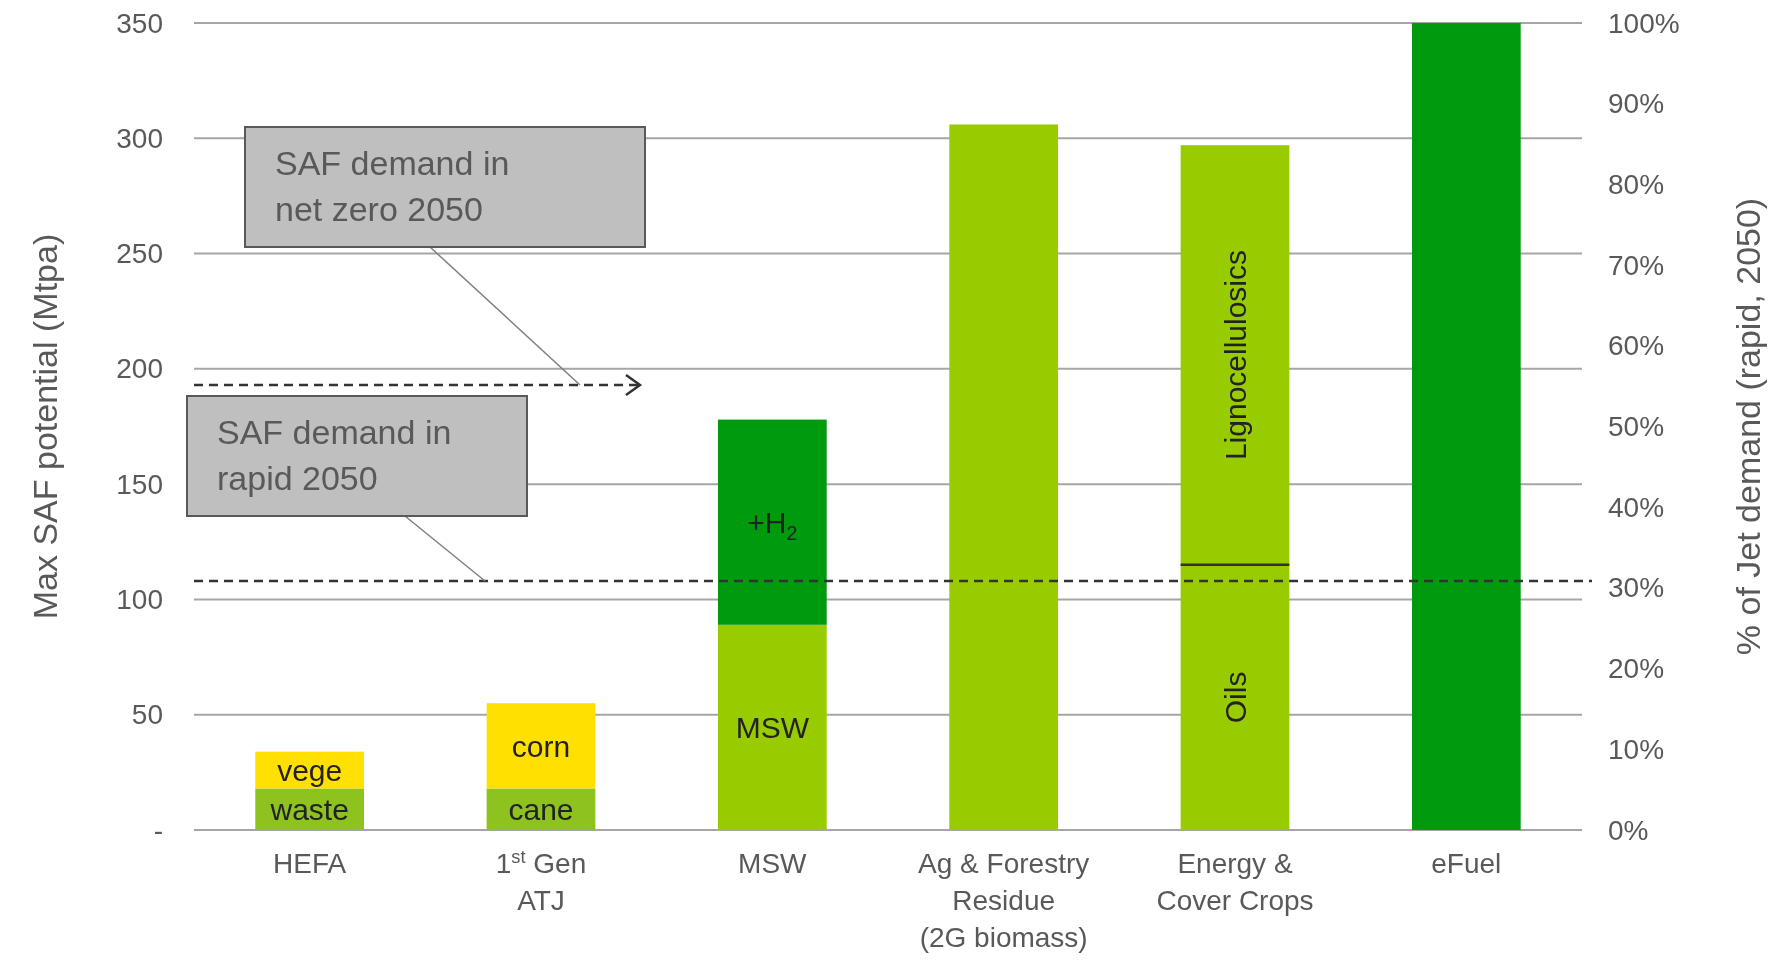 The width and height of the screenshot is (1772, 963). What do you see at coordinates (1636, 265) in the screenshot?
I see `y2-tick-label: 70%` at bounding box center [1636, 265].